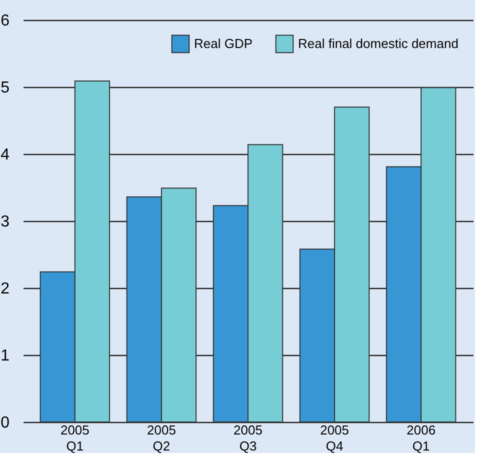 This screenshot has height=459, width=485. I want to click on x-tick-label: 2005 Q4, so click(334, 438).